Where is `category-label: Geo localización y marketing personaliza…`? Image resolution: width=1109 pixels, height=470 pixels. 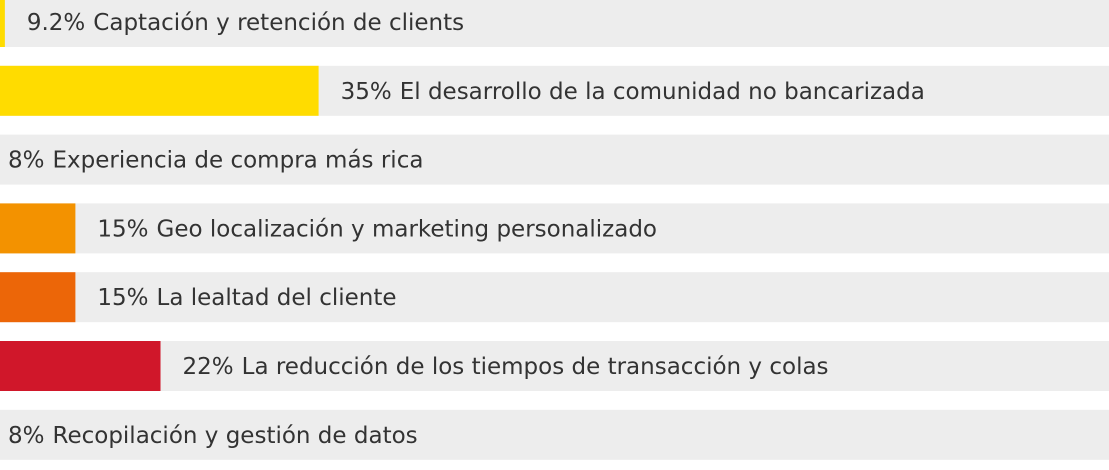 category-label: Geo localización y marketing personaliza… is located at coordinates (407, 229).